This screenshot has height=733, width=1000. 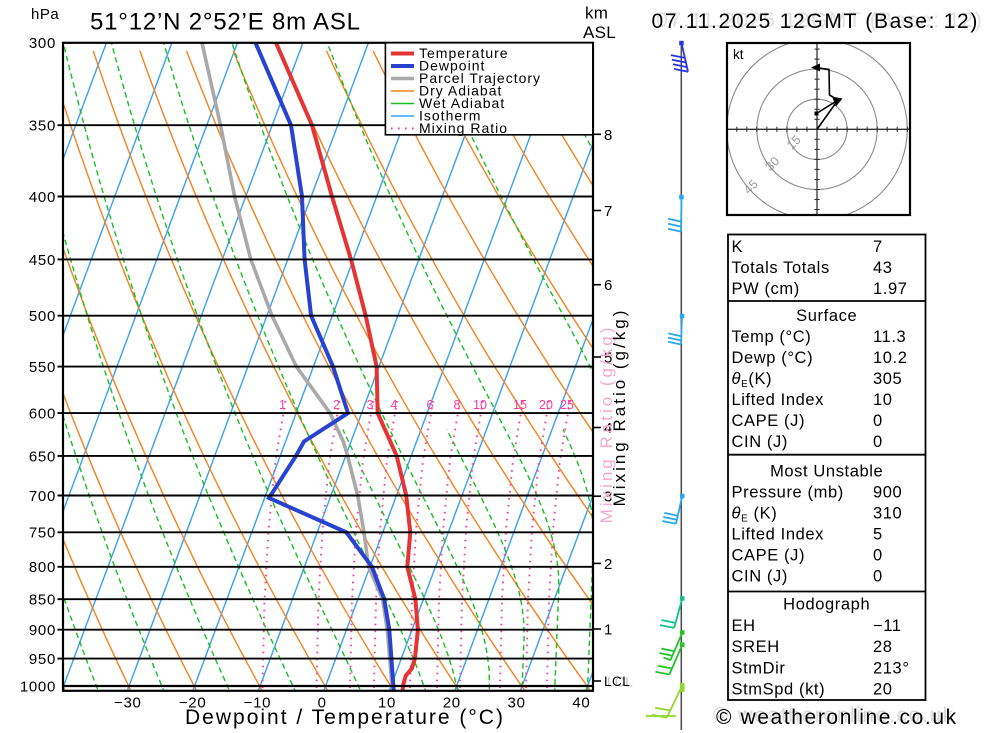 I want to click on svg-text: −10, so click(x=258, y=703).